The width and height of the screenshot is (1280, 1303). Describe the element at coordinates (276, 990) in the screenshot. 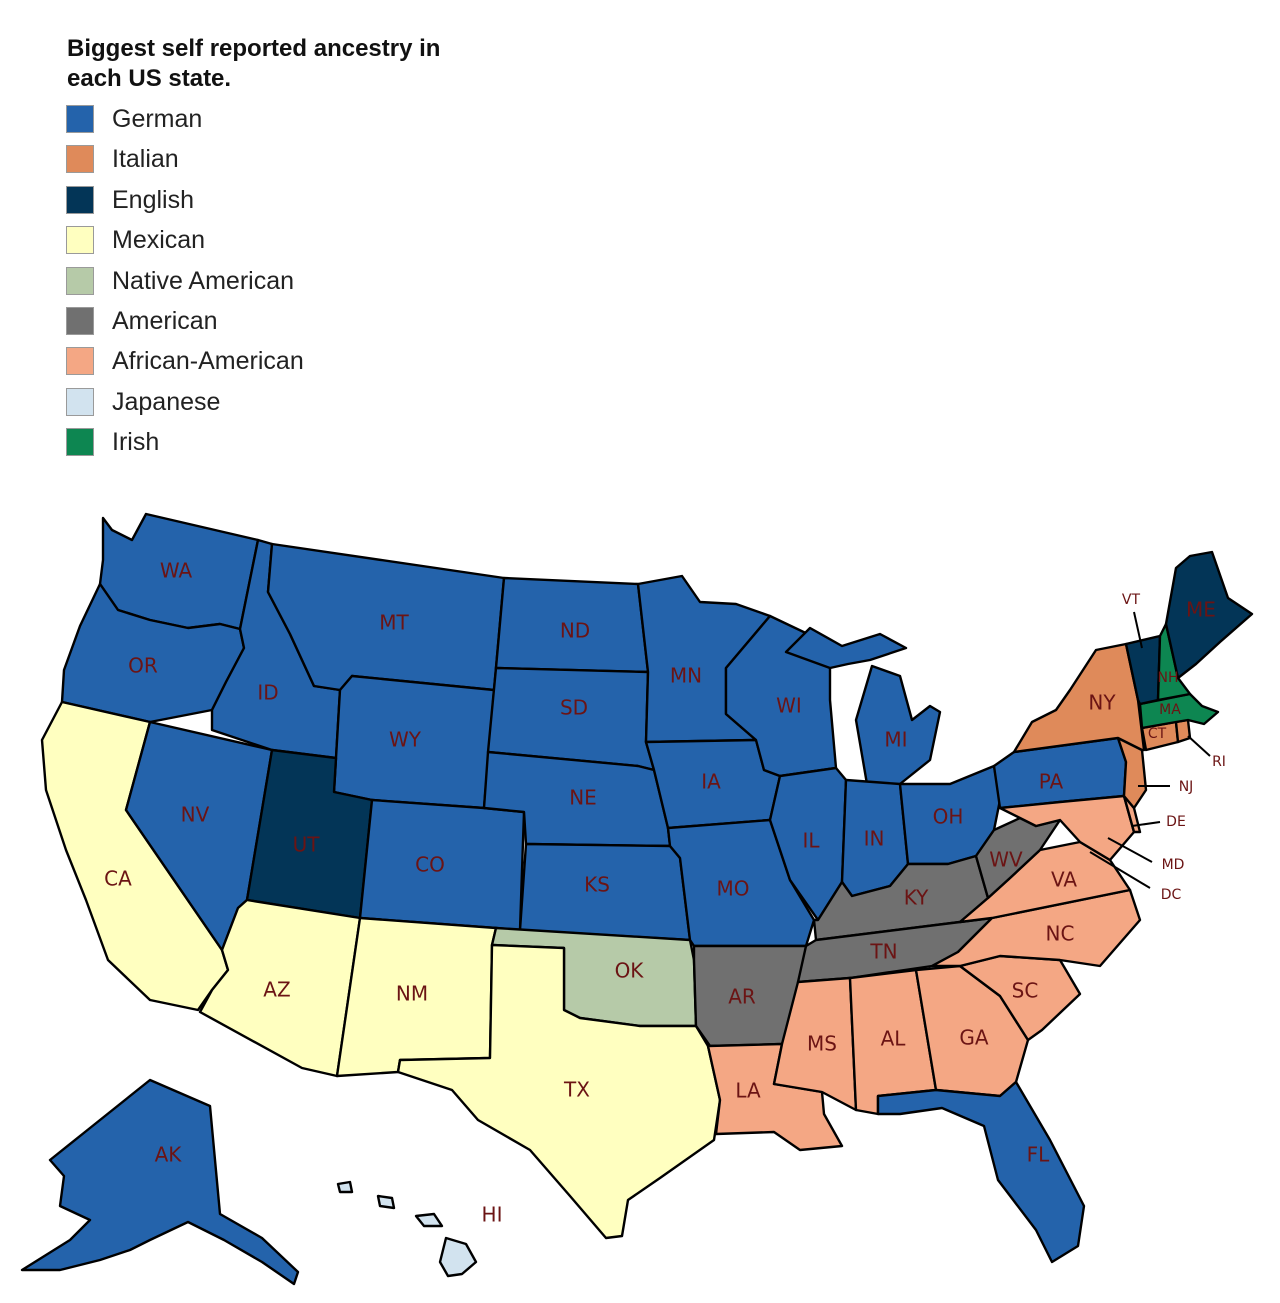

I see `state-label-az: AZ` at that location.